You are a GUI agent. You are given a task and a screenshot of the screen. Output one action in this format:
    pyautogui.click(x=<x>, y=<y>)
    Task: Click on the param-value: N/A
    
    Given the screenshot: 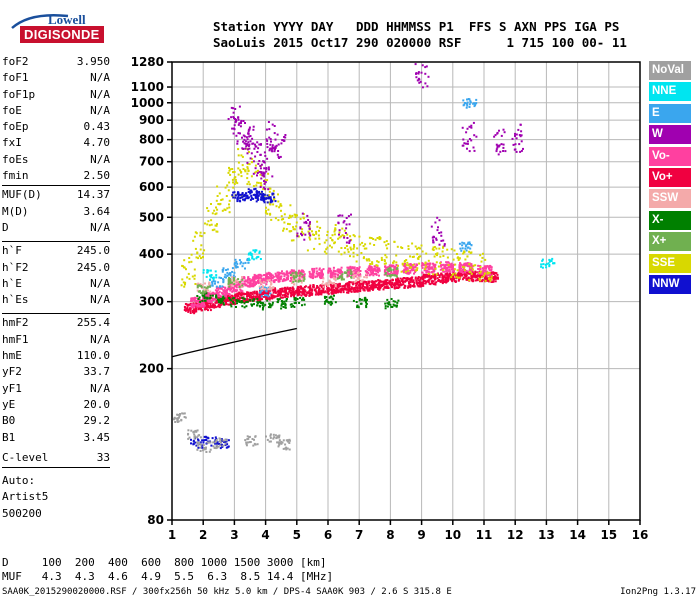 What is the action you would take?
    pyautogui.click(x=100, y=388)
    